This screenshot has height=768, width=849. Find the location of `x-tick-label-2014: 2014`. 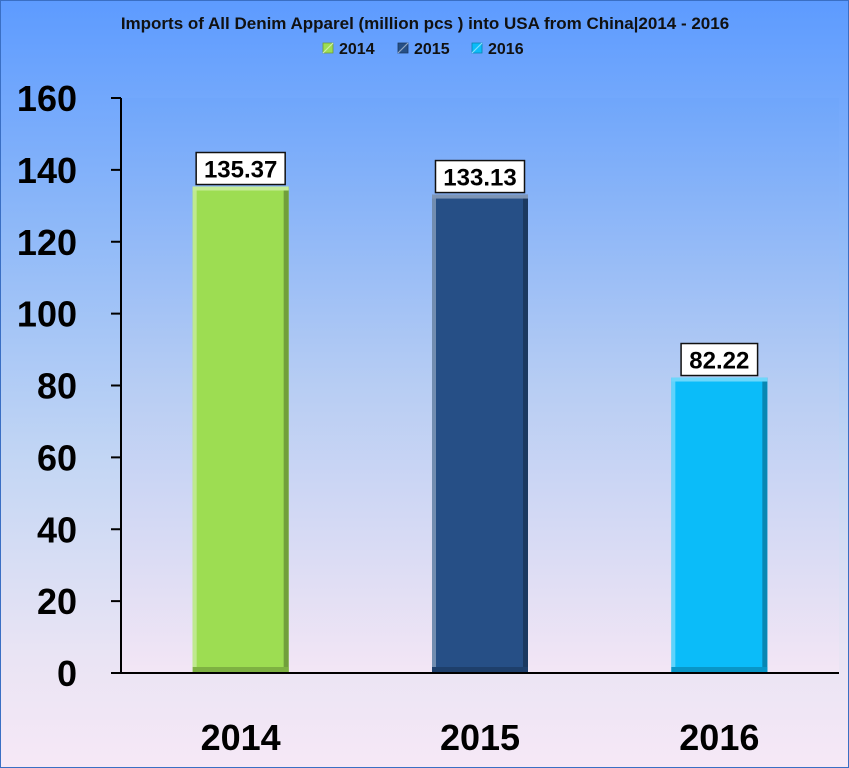

x-tick-label-2014: 2014 is located at coordinates (241, 737).